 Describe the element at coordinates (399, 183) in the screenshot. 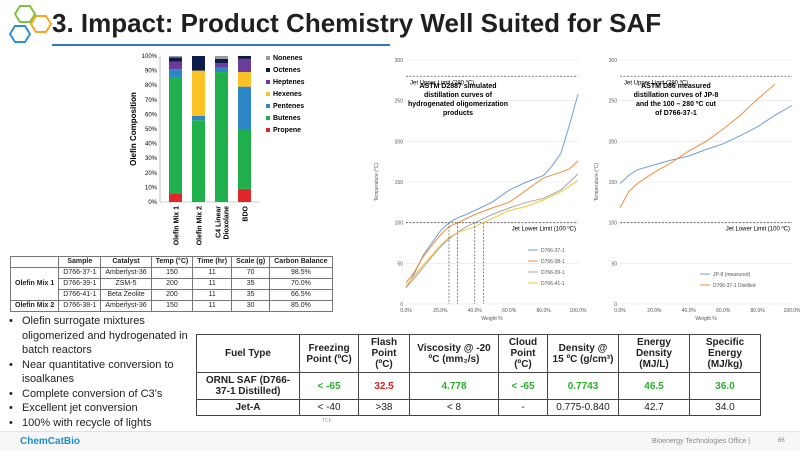

I see `y-tick-label: 150` at that location.